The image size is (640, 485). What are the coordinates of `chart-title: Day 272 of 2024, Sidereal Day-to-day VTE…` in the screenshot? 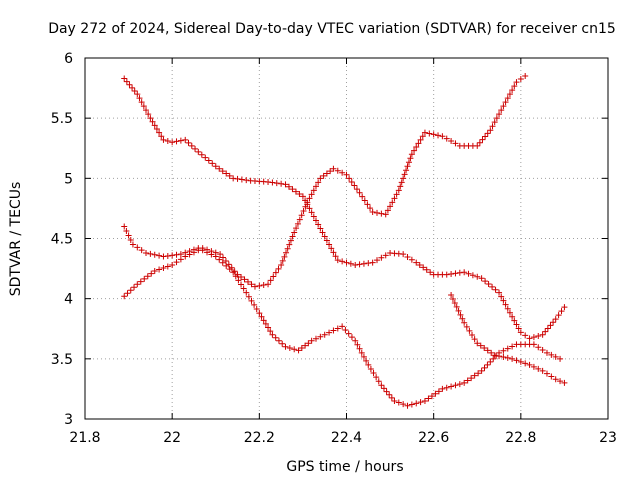 It's located at (332, 29).